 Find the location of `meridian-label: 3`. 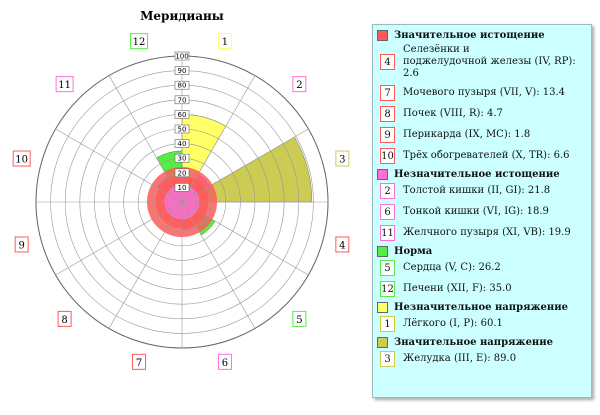

meridian-label: 3 is located at coordinates (342, 160).